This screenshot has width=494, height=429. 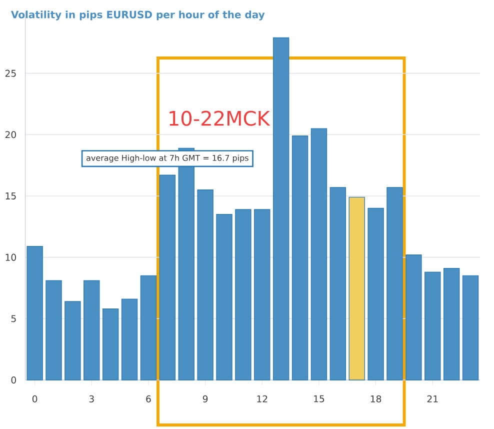 What do you see at coordinates (376, 398) in the screenshot?
I see `x-tick-label: 18` at bounding box center [376, 398].